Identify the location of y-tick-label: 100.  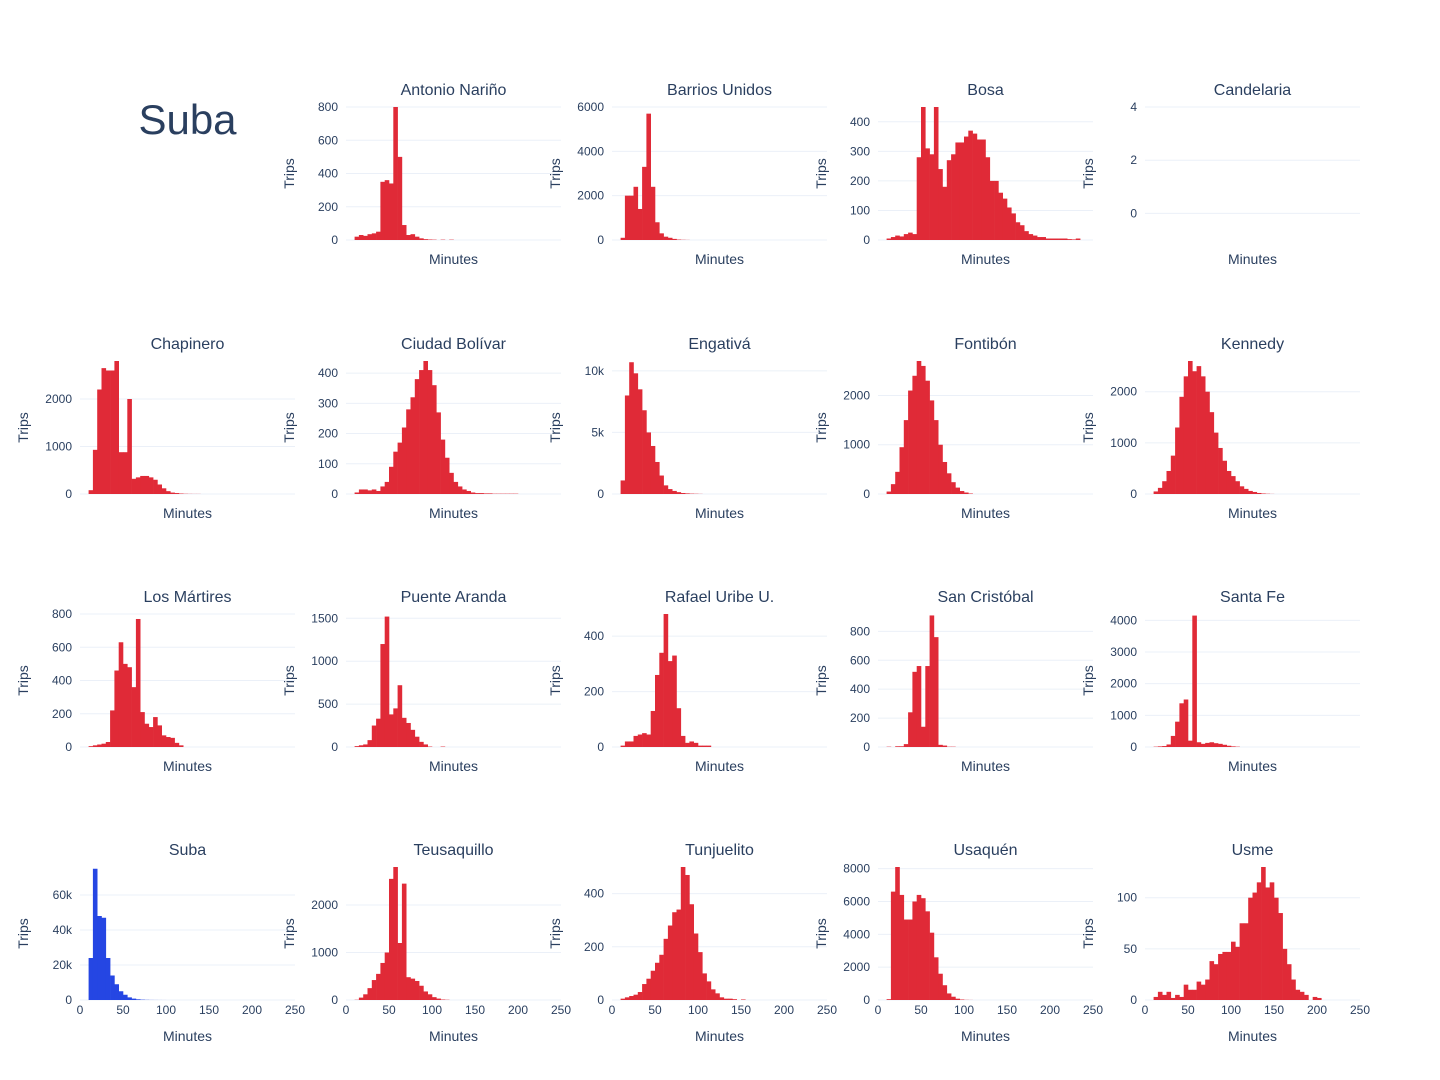
(1127, 898).